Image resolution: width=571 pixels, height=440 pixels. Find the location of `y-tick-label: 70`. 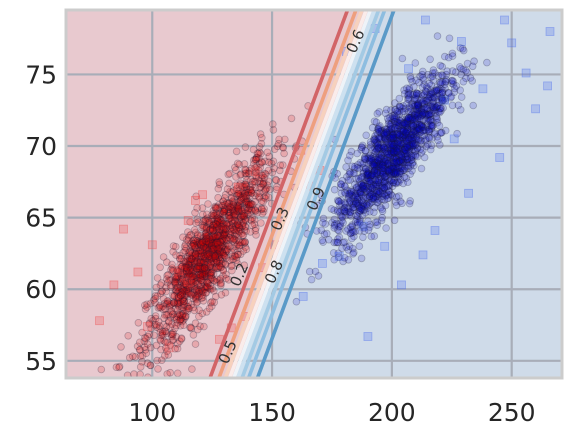

y-tick-label: 70 is located at coordinates (41, 146).